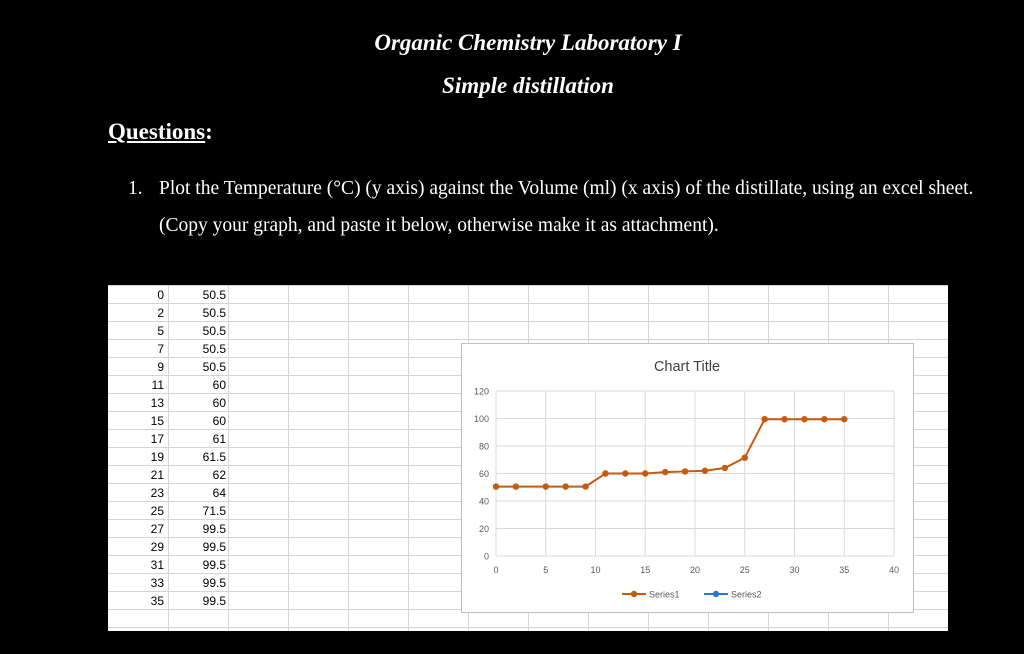 The width and height of the screenshot is (1024, 654). What do you see at coordinates (157, 403) in the screenshot?
I see `cell-volume: 13` at bounding box center [157, 403].